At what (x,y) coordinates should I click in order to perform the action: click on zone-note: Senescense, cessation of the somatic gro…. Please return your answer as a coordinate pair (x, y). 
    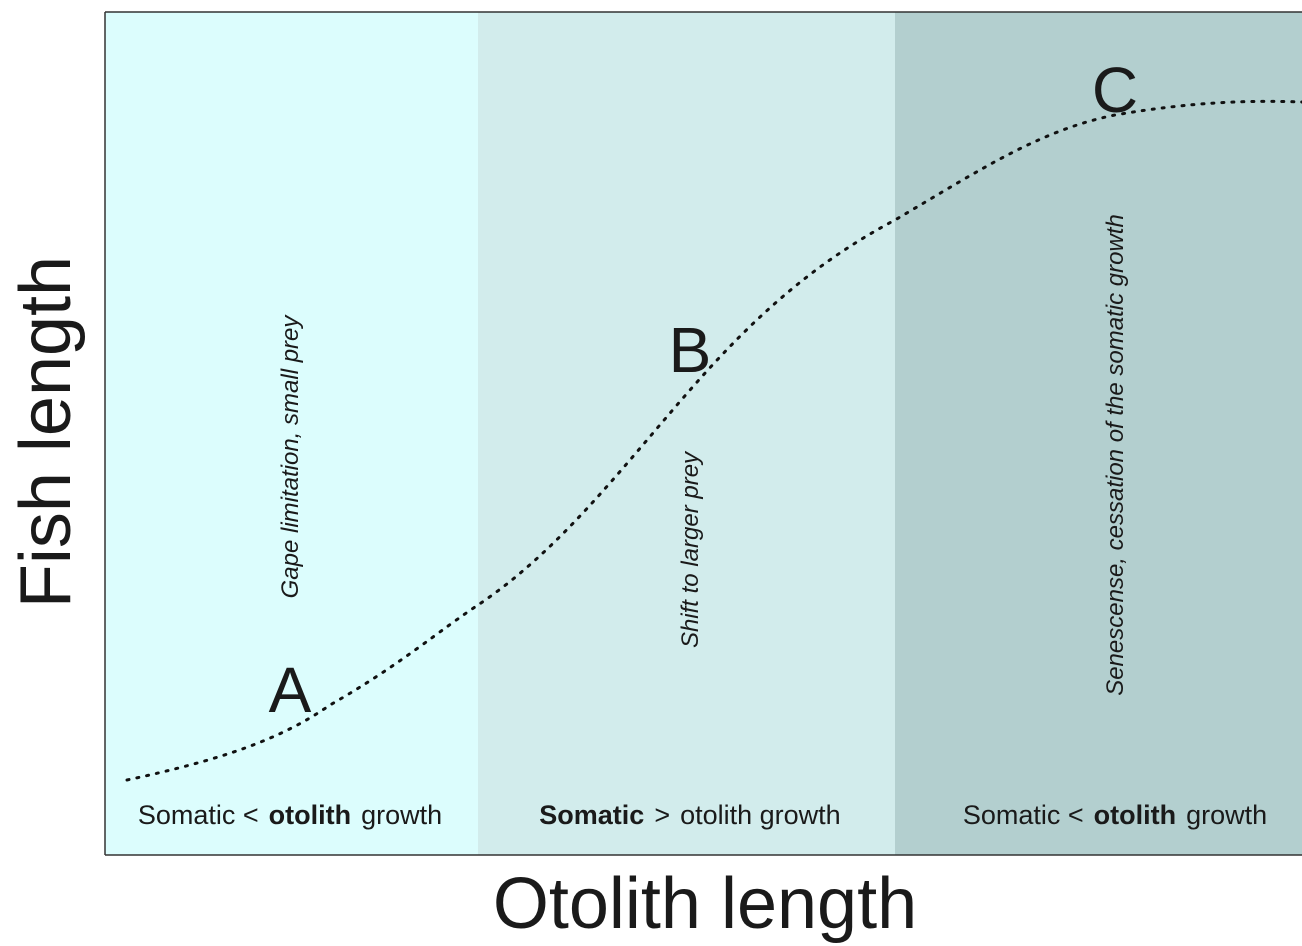
    Looking at the image, I should click on (1115, 455).